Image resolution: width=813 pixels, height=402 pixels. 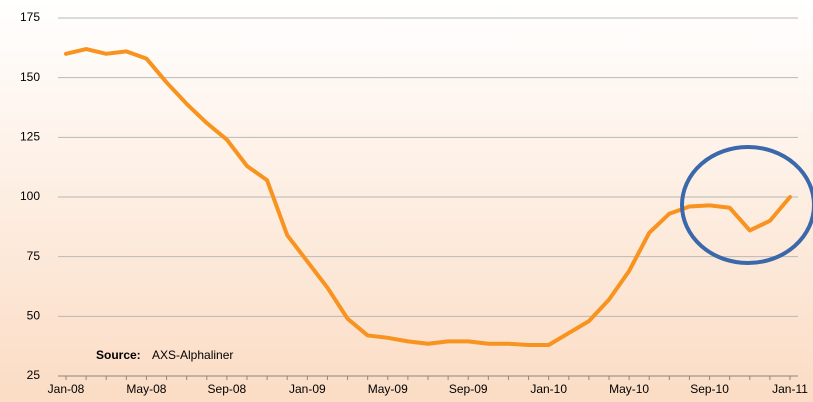 What do you see at coordinates (790, 389) in the screenshot?
I see `x-tick-label: Jan-11` at bounding box center [790, 389].